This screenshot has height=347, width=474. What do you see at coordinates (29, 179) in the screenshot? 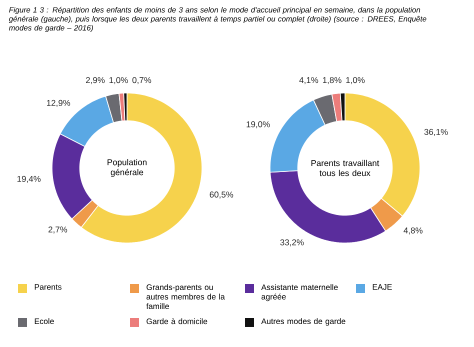
I see `data-label: 19,4%` at bounding box center [29, 179].